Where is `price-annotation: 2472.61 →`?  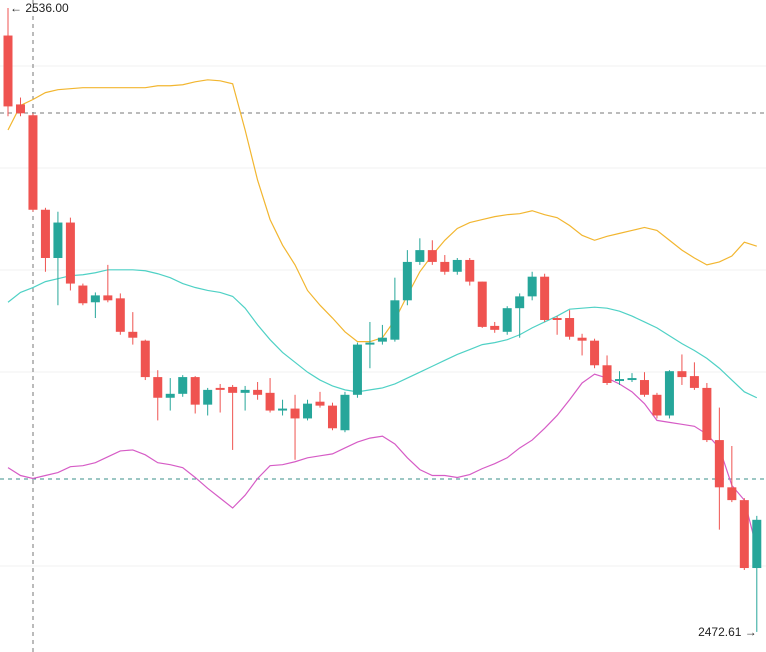 price-annotation: 2472.61 → is located at coordinates (727, 632).